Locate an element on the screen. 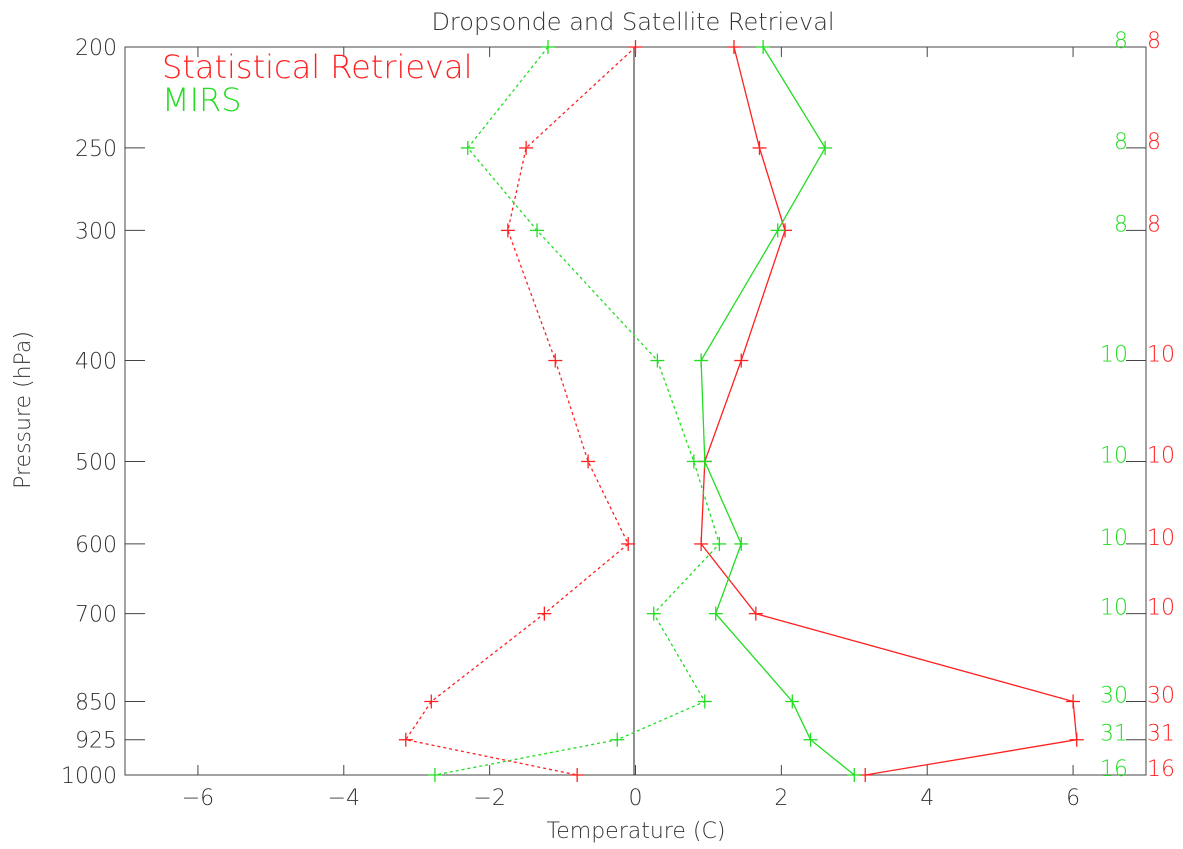  count-label-statistical: 16 is located at coordinates (1161, 769).